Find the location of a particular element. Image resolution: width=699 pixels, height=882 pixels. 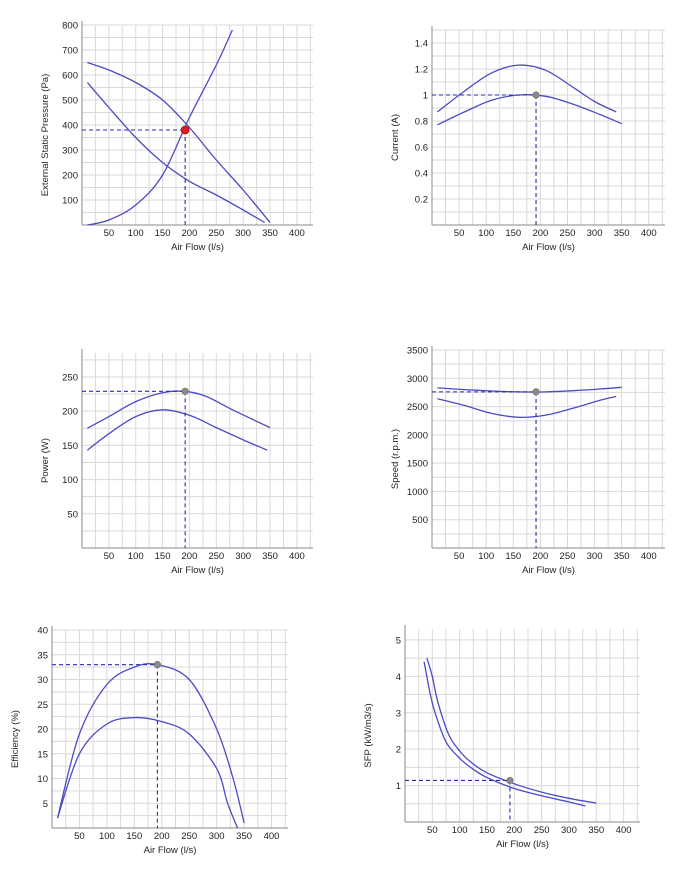

y-tick-label: 150 is located at coordinates (70, 446).